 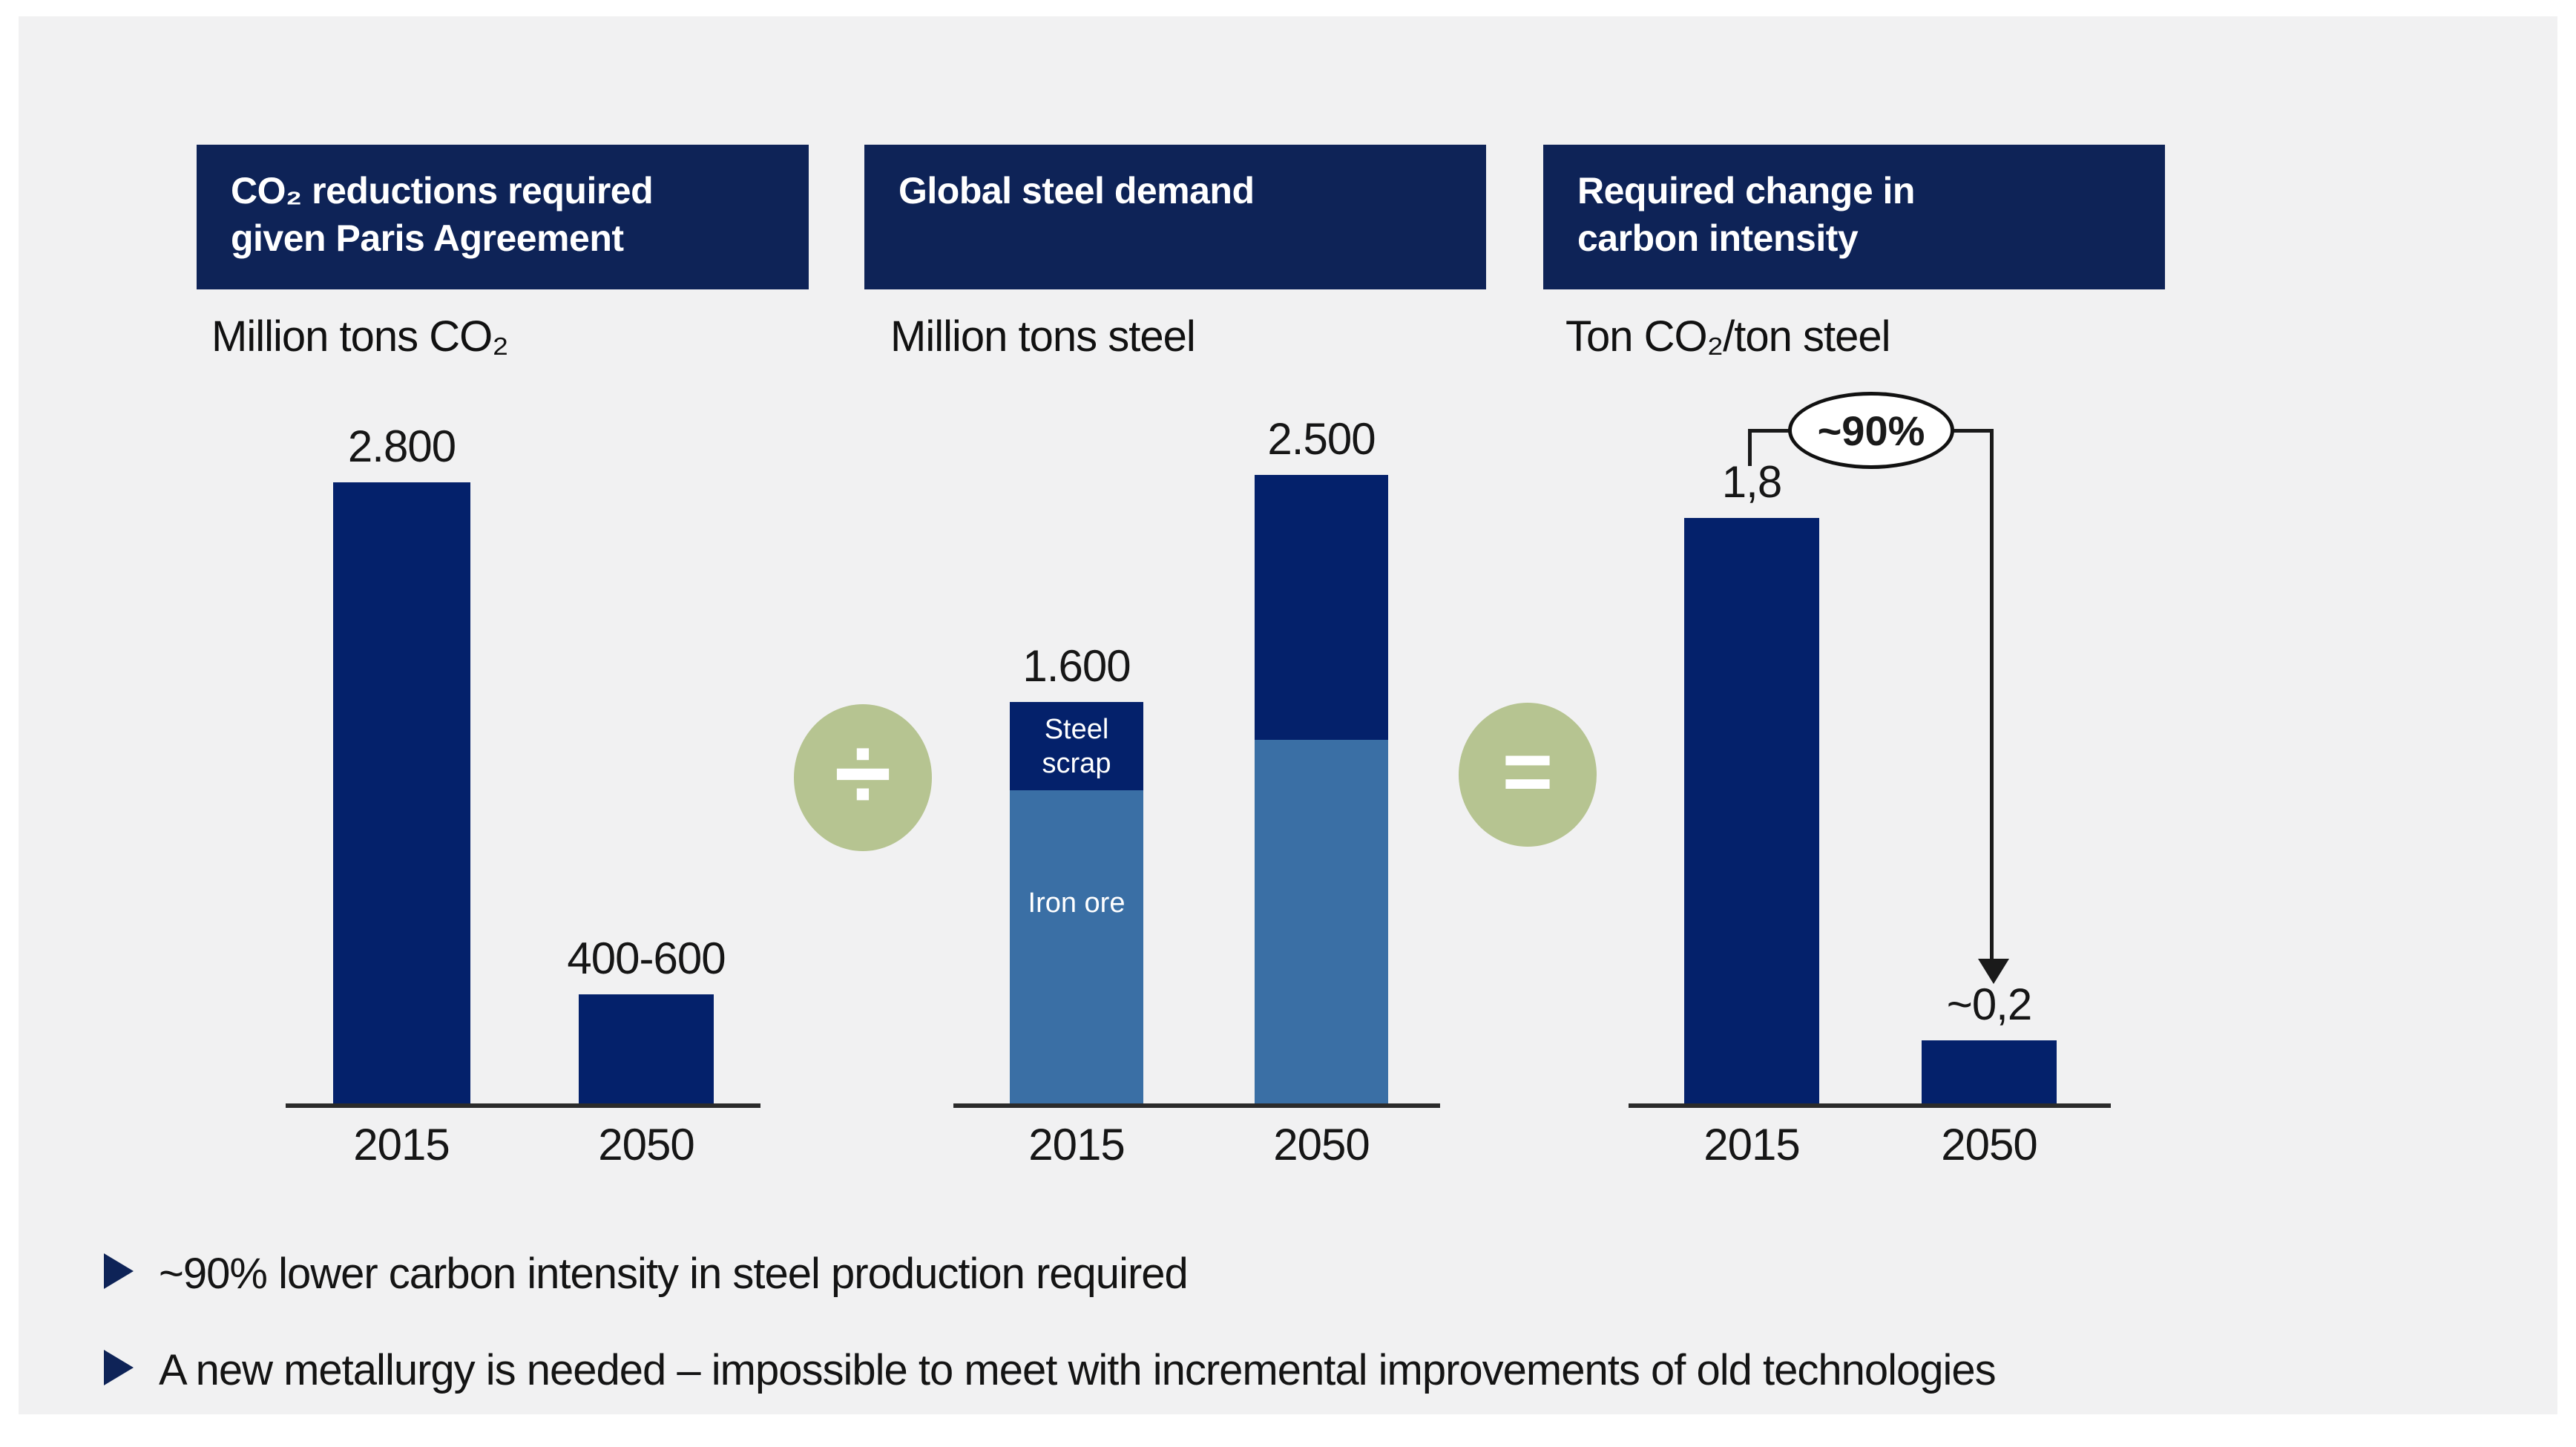 I want to click on segment-iron-ore, so click(x=1321, y=923).